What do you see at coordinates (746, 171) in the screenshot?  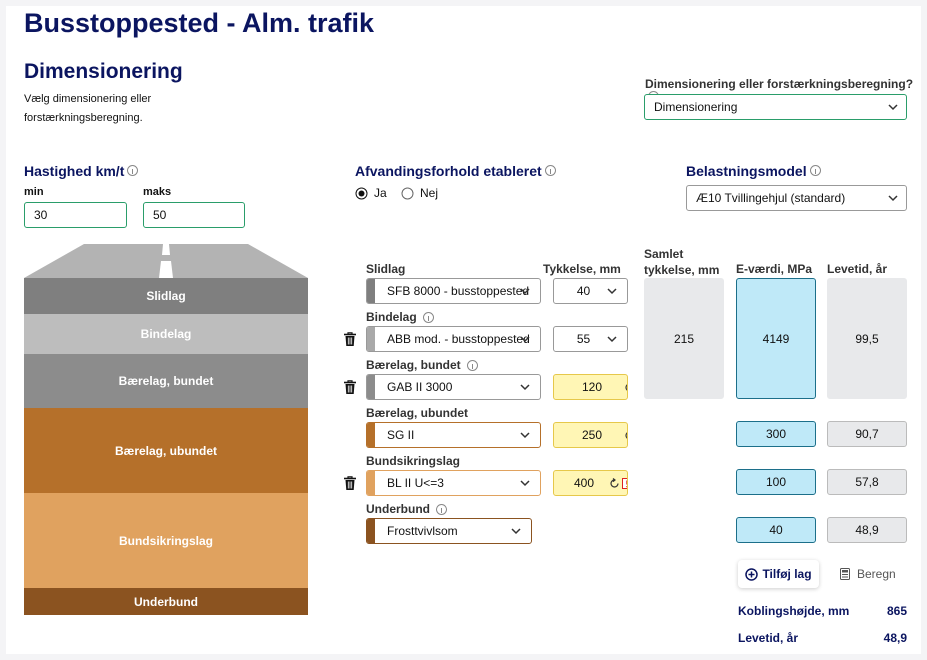 I see `label-text: Belastningsmodel` at bounding box center [746, 171].